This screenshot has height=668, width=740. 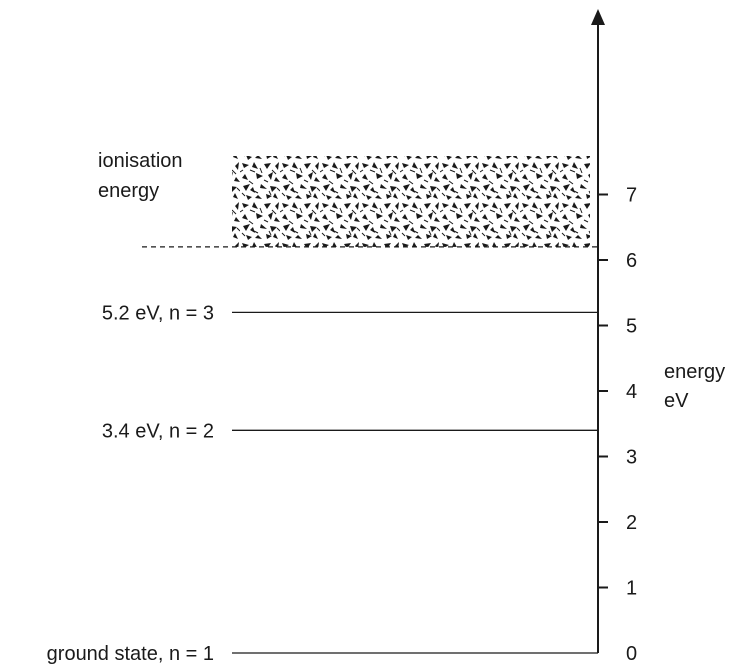 What do you see at coordinates (631, 654) in the screenshot?
I see `axis-tick-label-0: 0` at bounding box center [631, 654].